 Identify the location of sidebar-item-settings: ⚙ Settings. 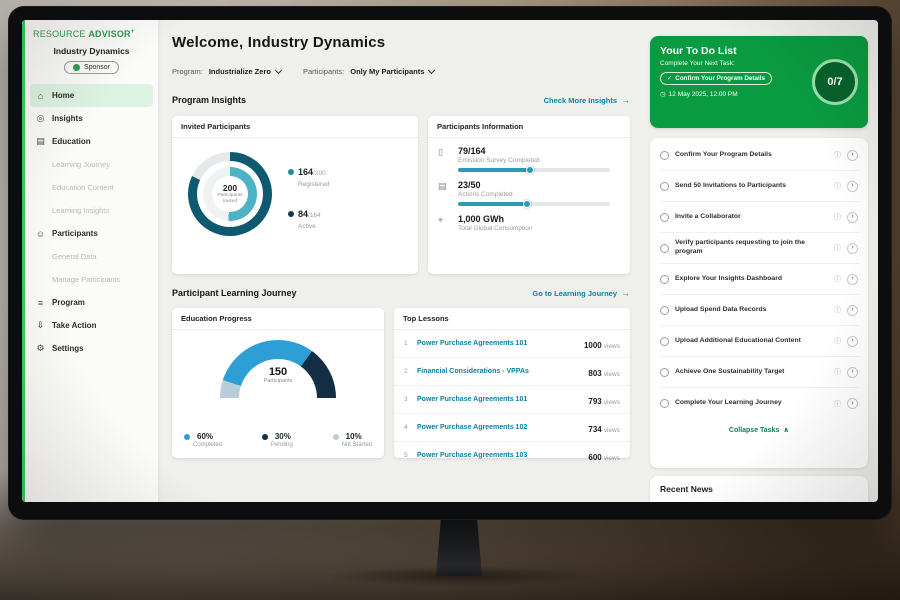
(91, 348).